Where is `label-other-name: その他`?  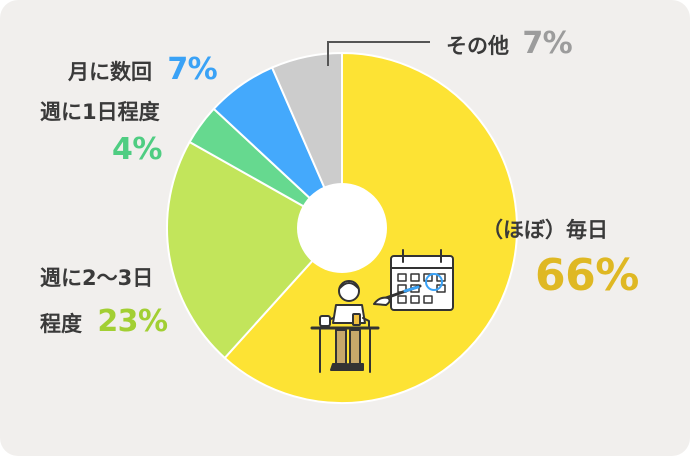
label-other-name: その他 is located at coordinates (477, 46).